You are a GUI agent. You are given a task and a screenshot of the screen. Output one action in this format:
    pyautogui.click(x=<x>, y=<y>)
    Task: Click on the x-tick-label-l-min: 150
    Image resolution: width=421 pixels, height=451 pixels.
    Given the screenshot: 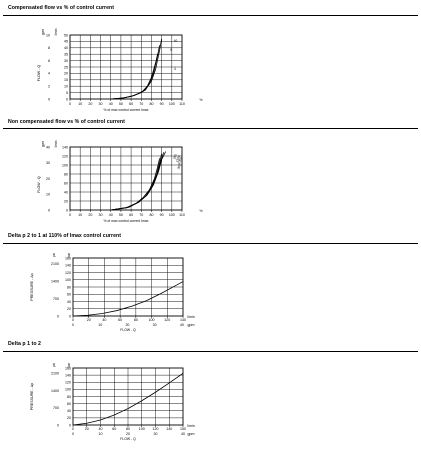 What is the action you would take?
    pyautogui.click(x=183, y=429)
    